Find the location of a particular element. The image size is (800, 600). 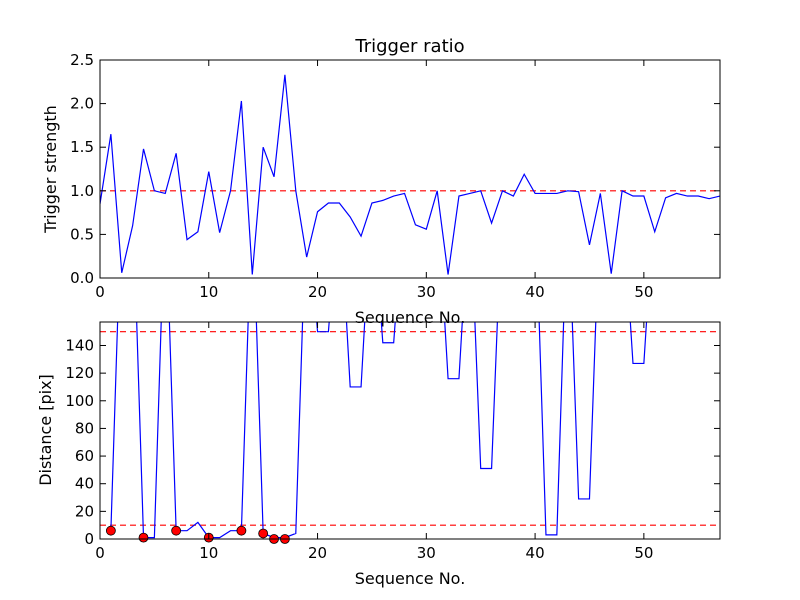

bottom-y-axis-label: Distance [pix] is located at coordinates (45, 430).